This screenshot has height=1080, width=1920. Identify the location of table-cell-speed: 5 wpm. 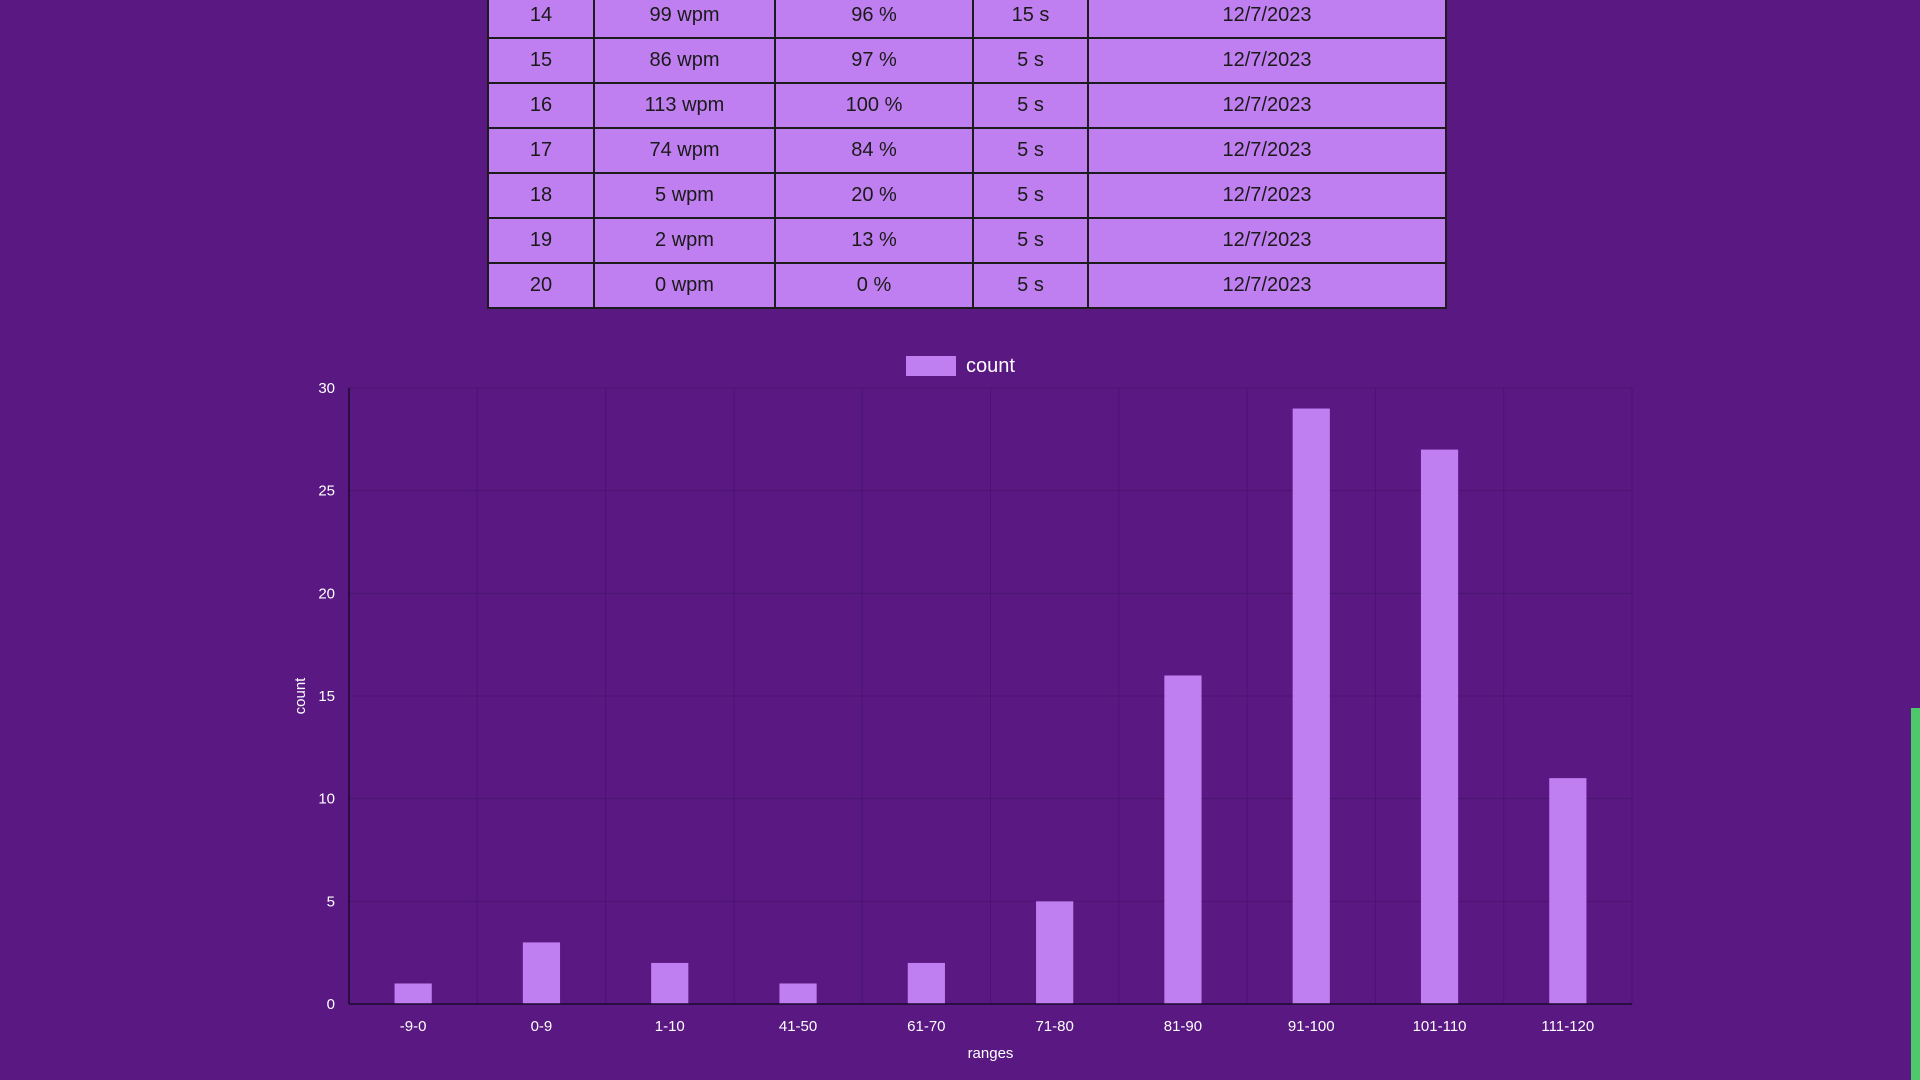
(684, 195).